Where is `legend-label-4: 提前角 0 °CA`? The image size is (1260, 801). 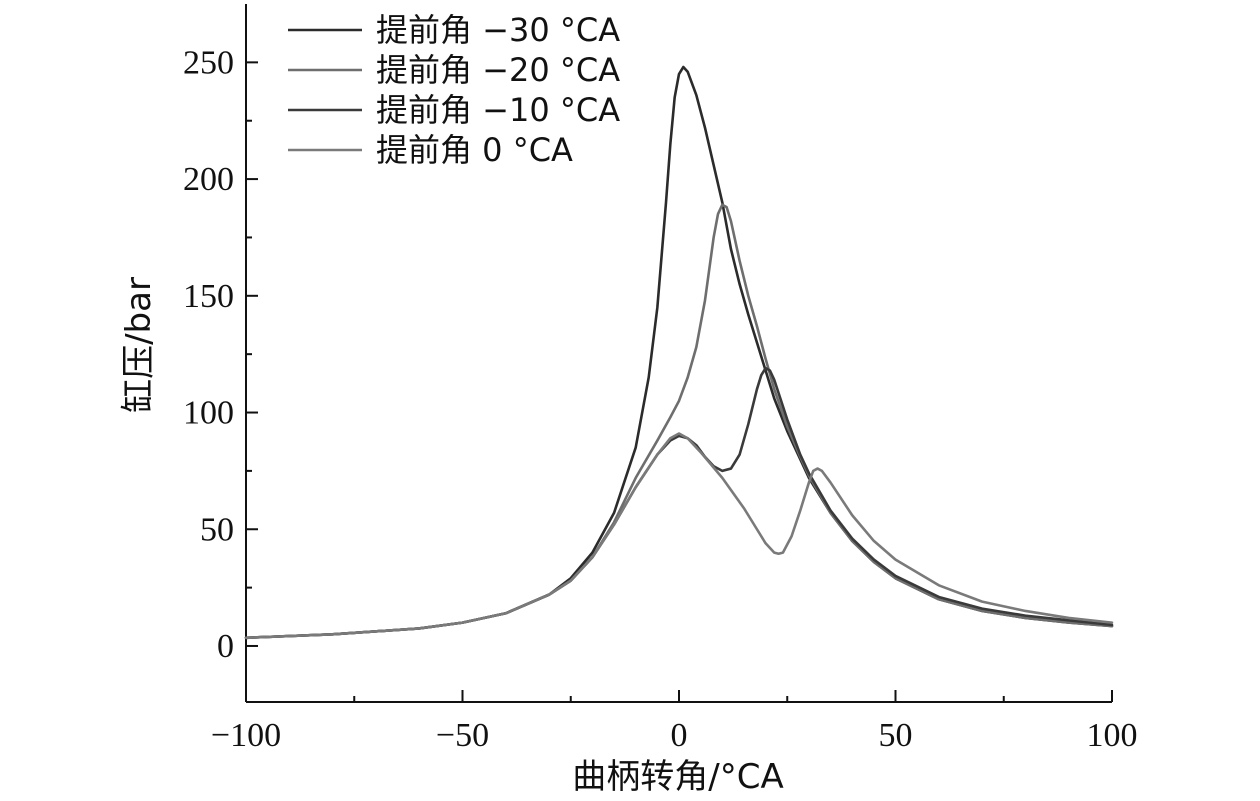
legend-label-4: 提前角 0 °CA is located at coordinates (474, 150).